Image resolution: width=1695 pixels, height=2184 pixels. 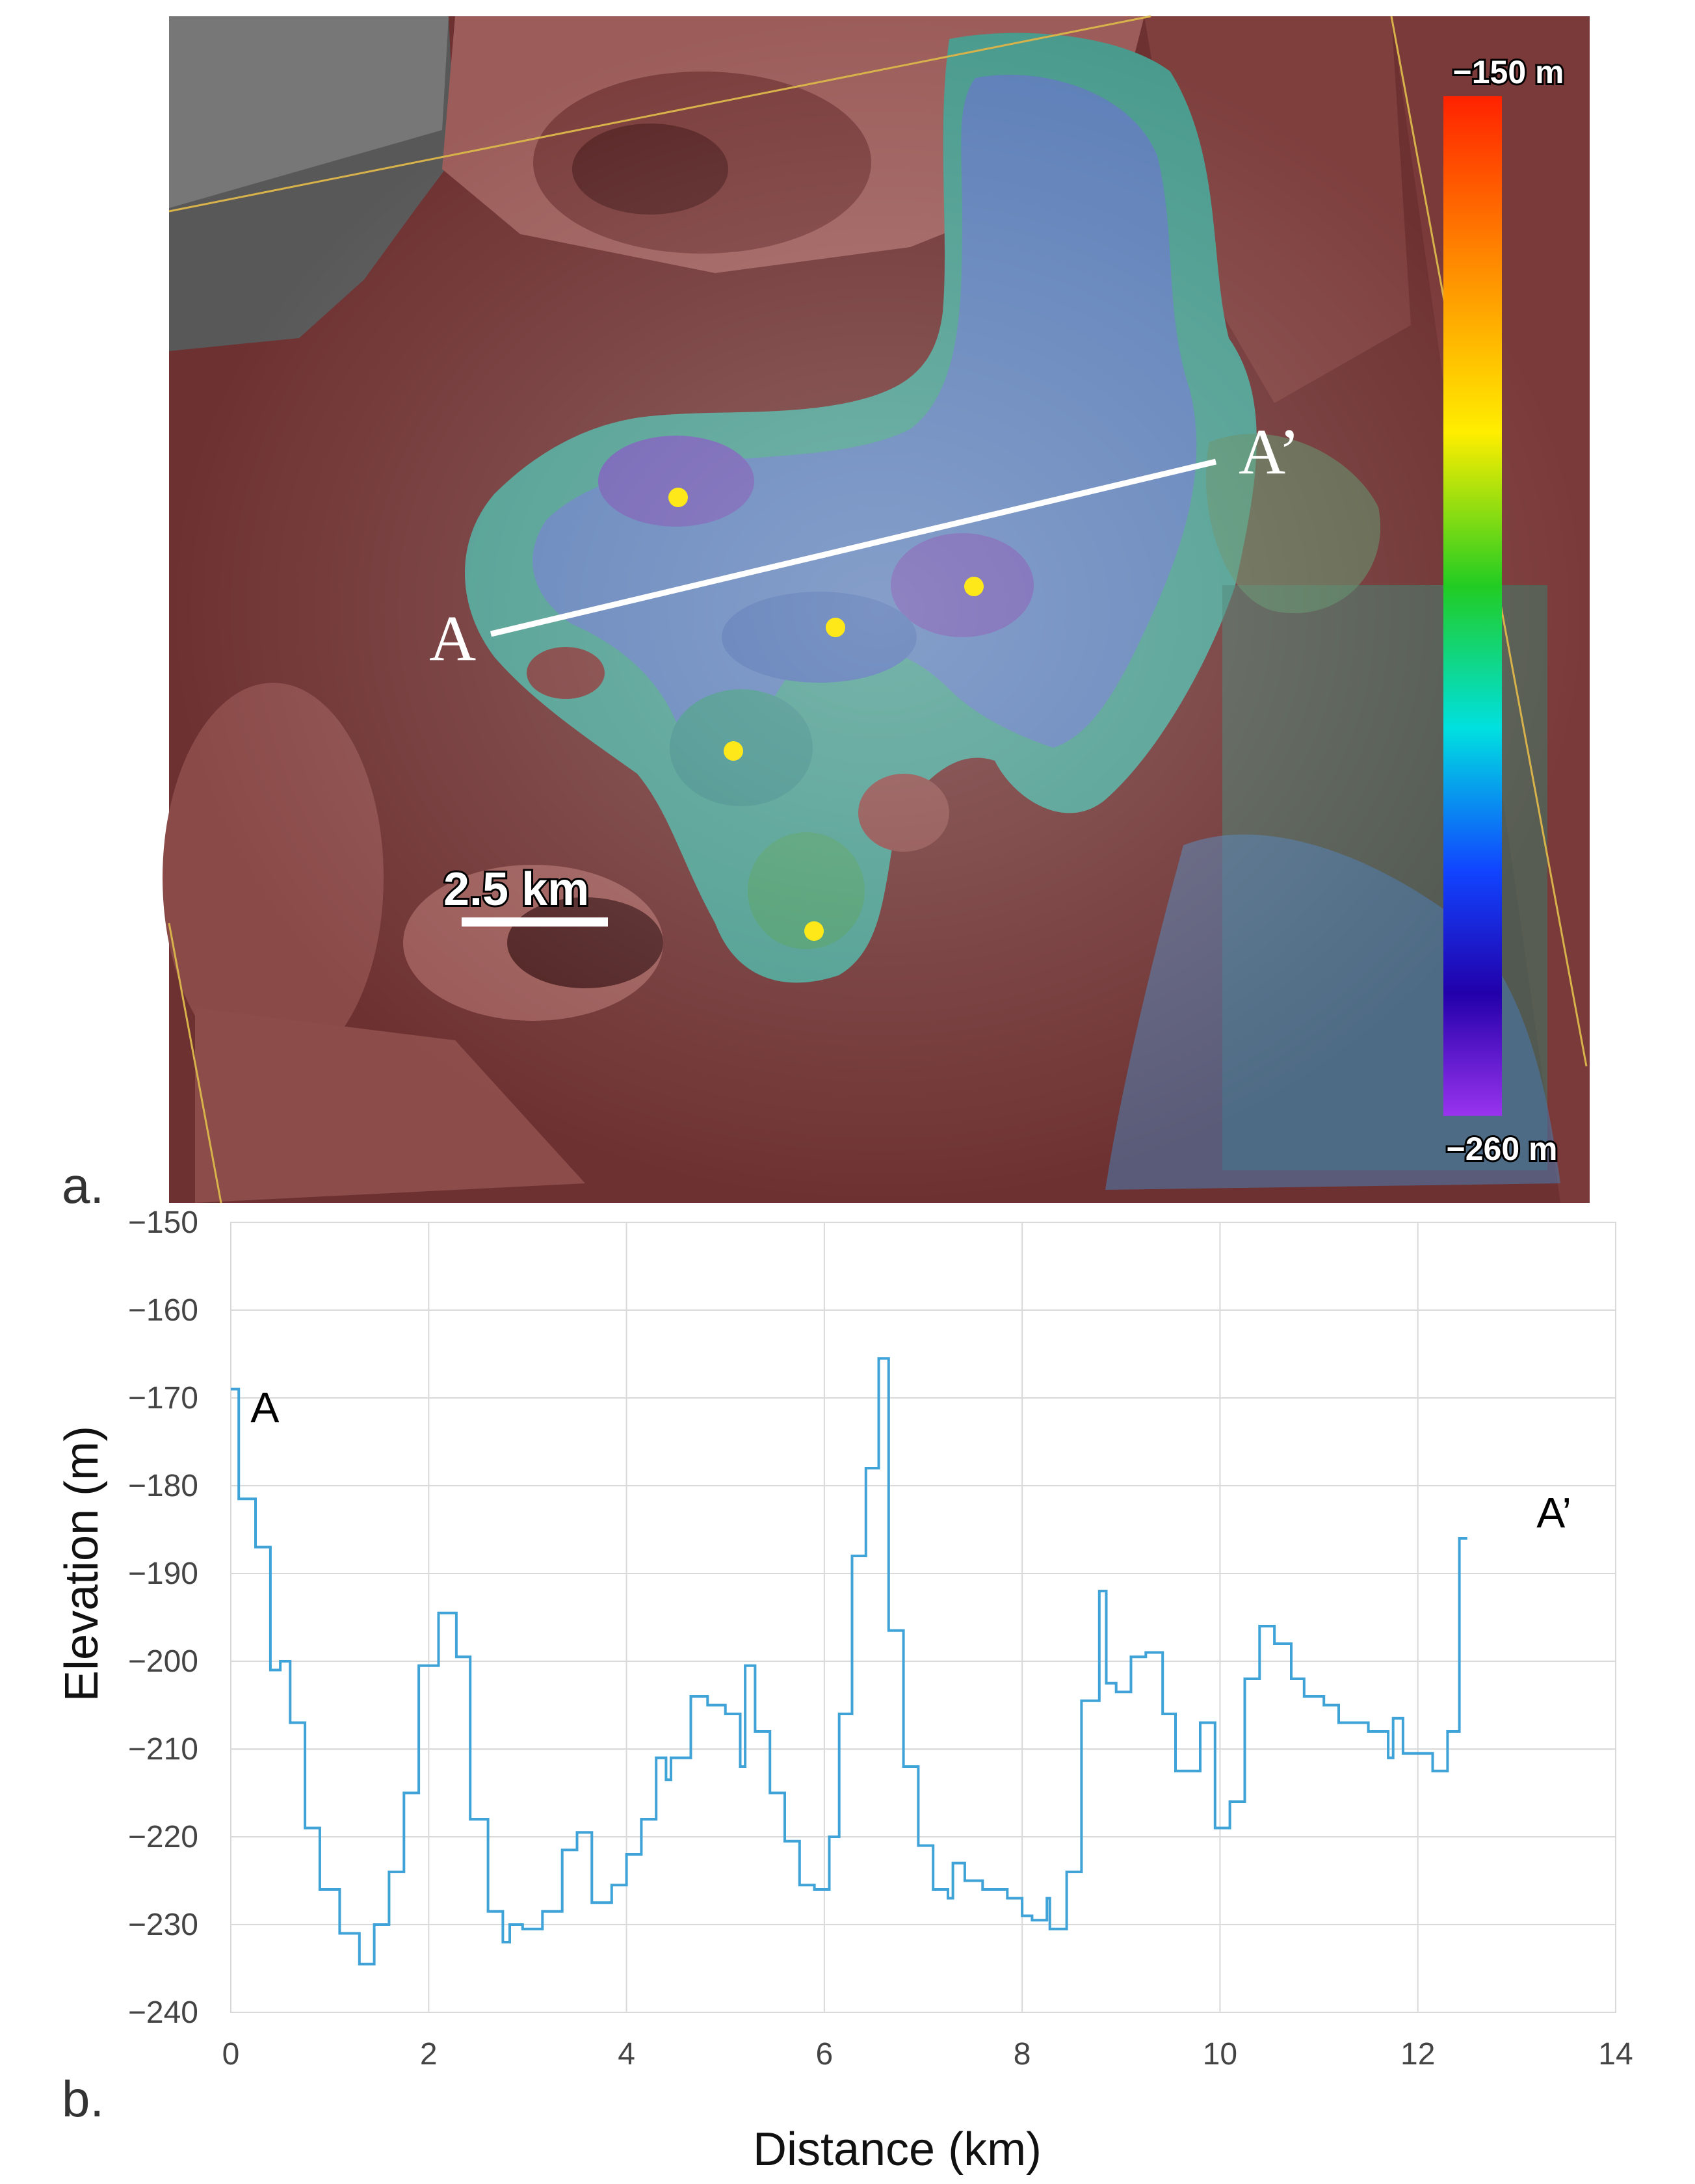 I want to click on y-tick-label: −220, so click(x=163, y=1837).